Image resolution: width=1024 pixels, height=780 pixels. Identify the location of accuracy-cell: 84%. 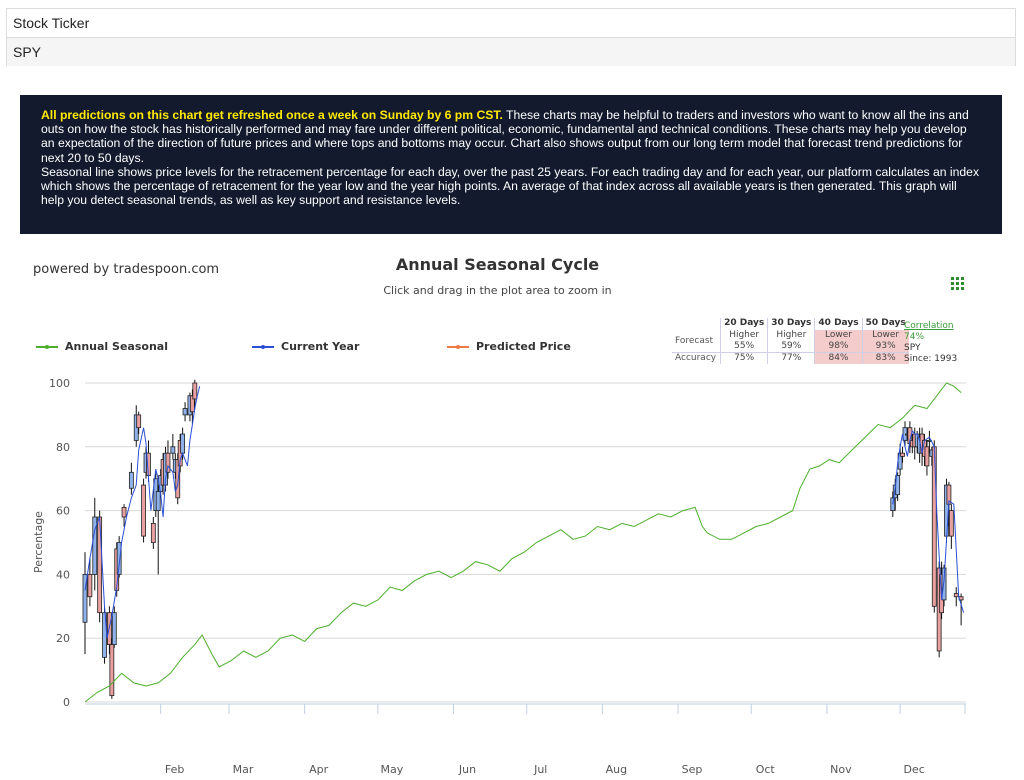
(838, 358).